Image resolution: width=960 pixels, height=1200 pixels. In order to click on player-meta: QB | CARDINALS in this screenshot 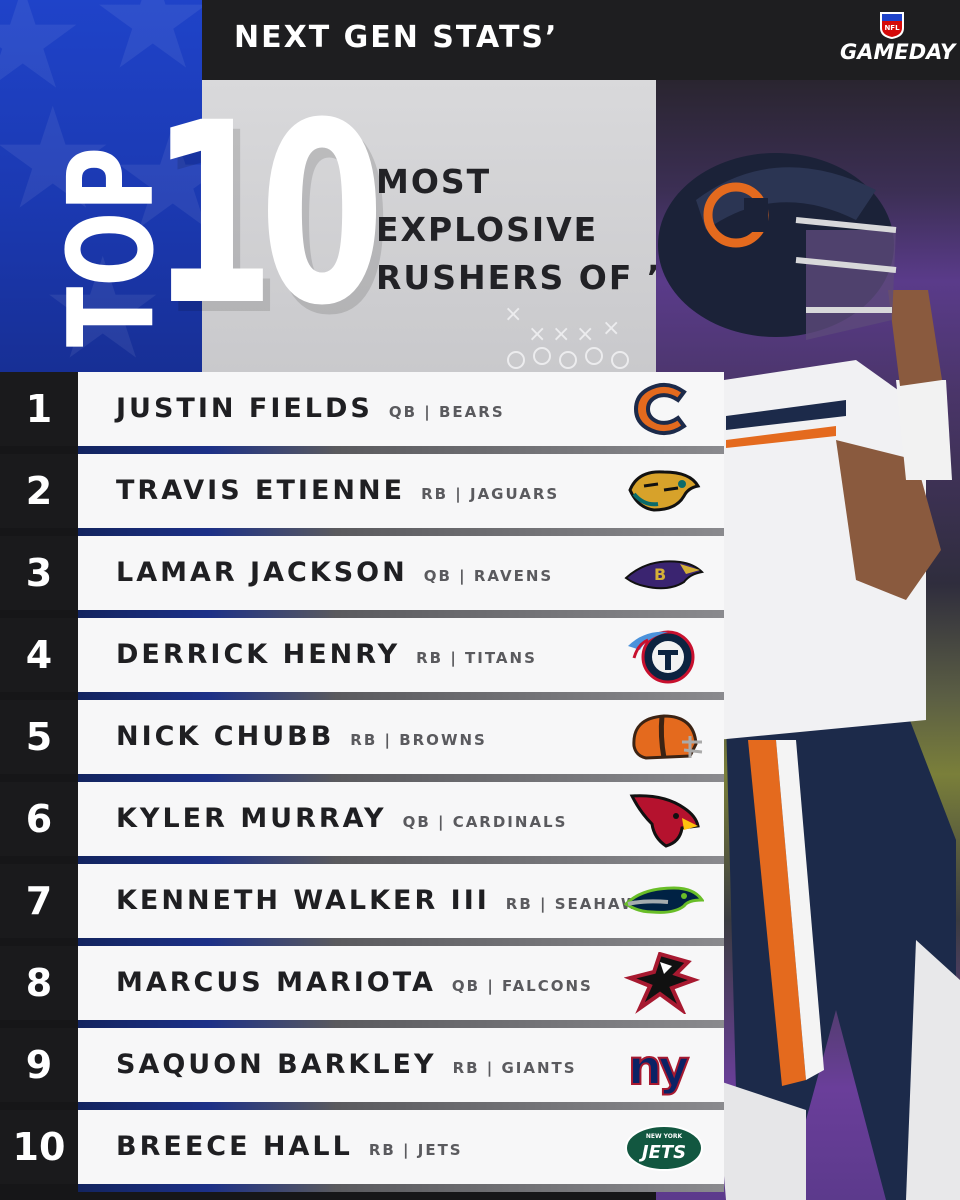, I will do `click(485, 822)`.